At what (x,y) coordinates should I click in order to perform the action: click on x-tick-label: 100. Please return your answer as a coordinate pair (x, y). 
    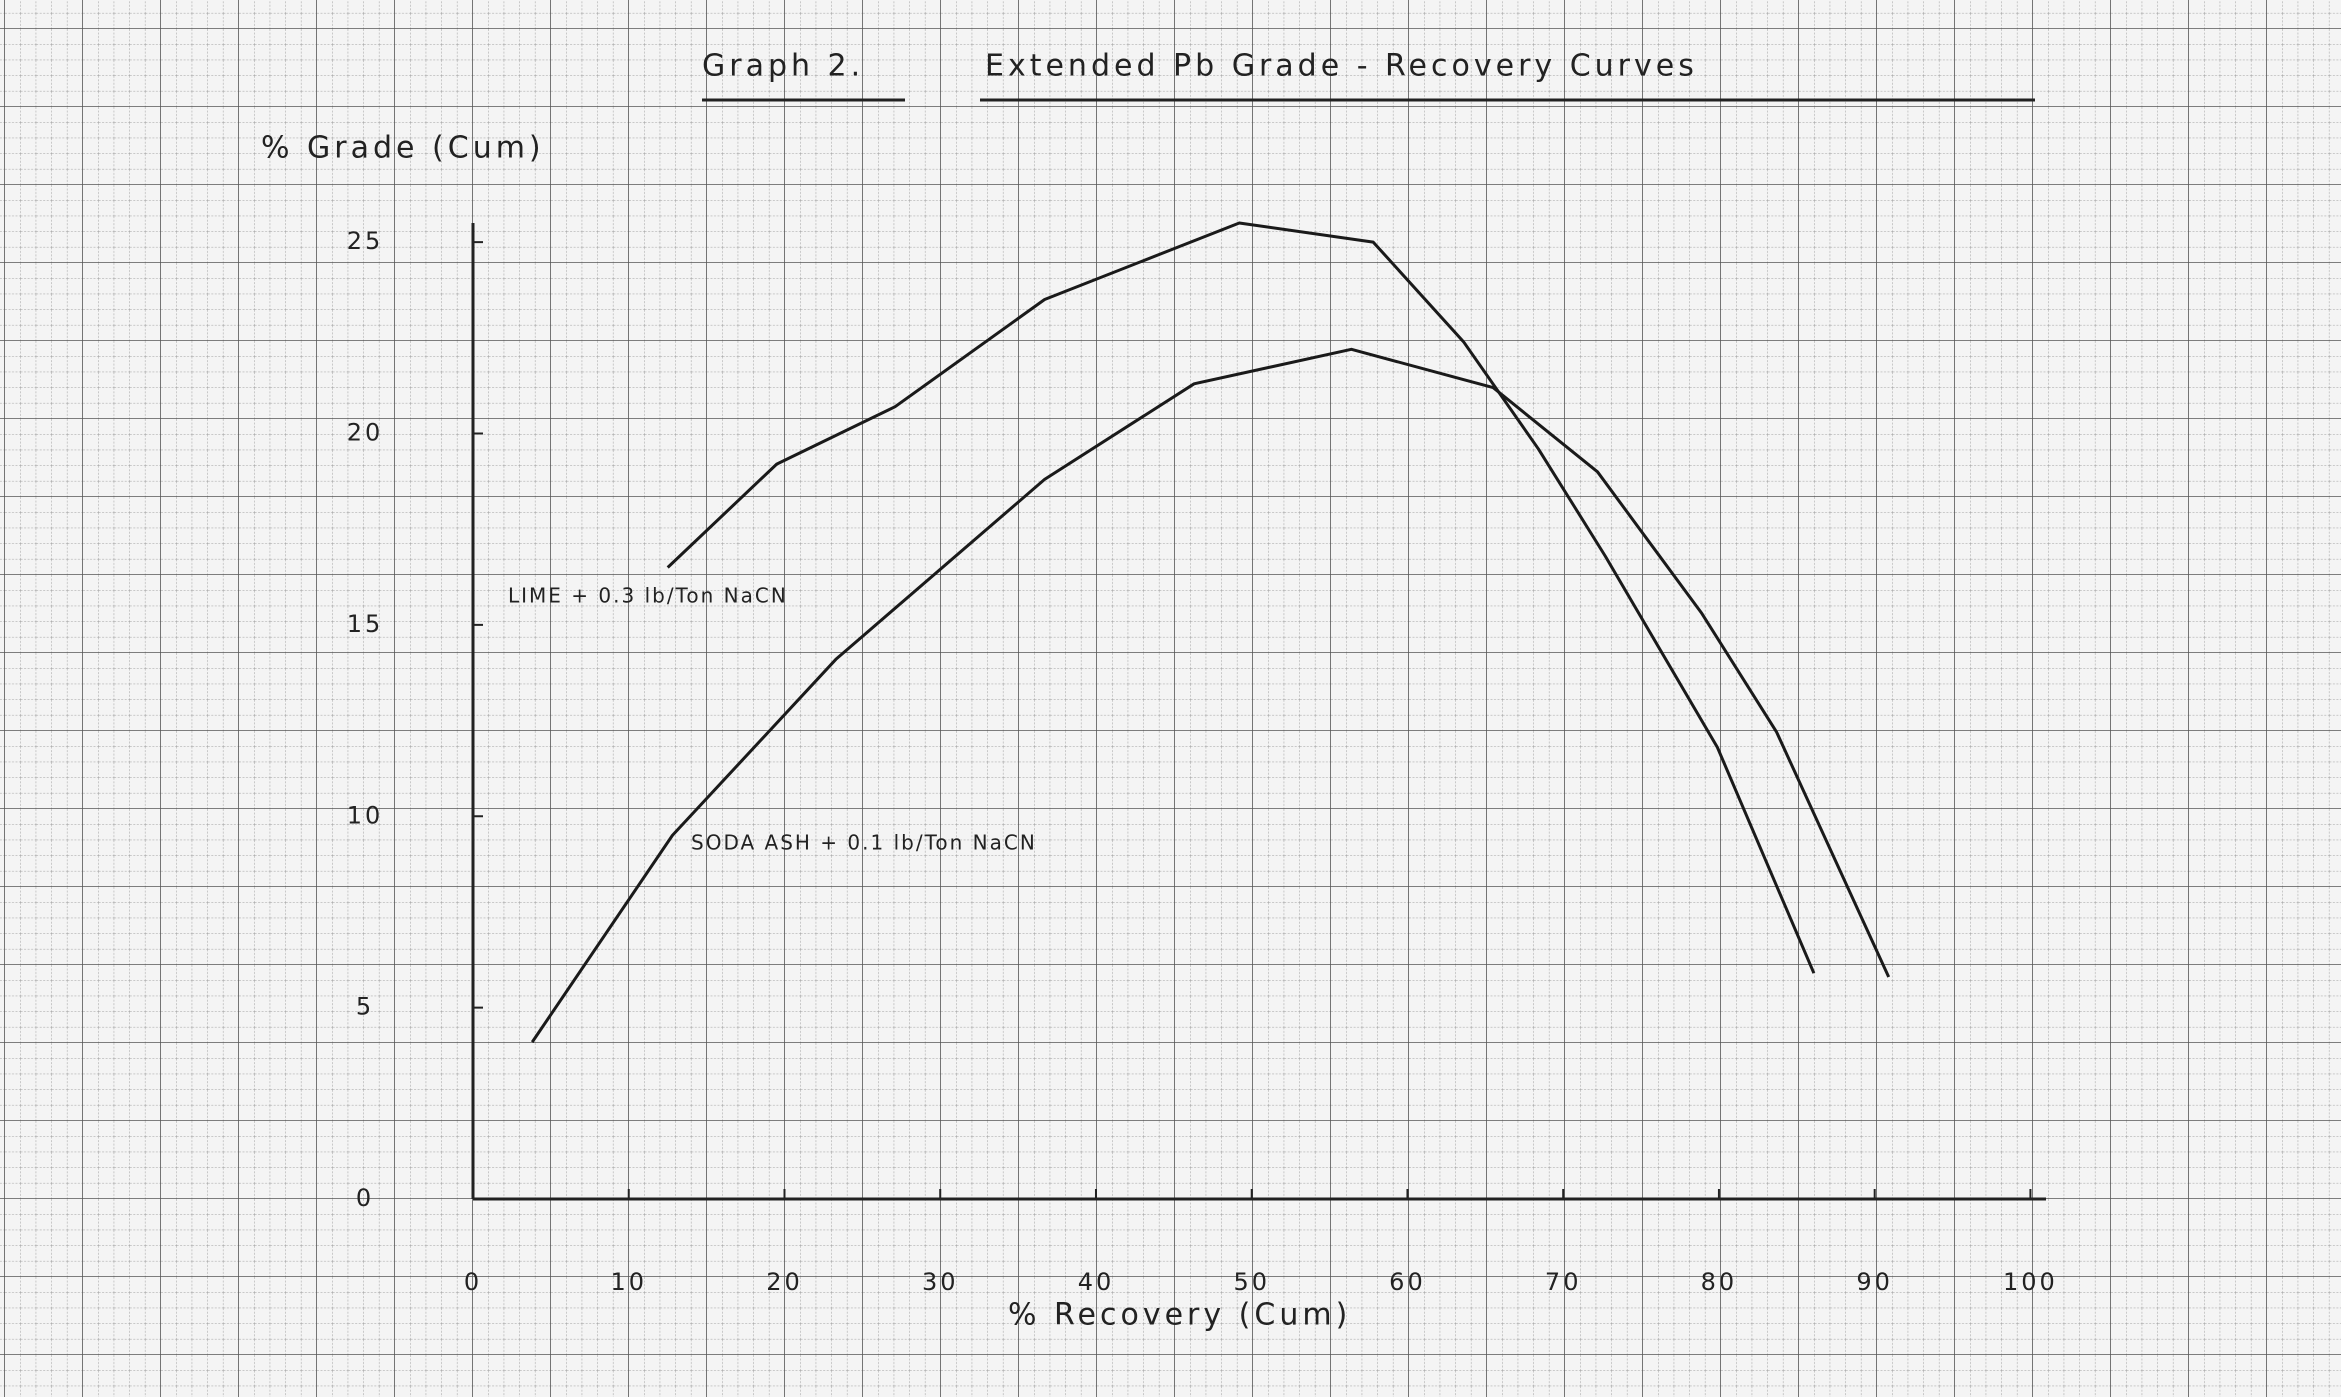
    Looking at the image, I should click on (2030, 1282).